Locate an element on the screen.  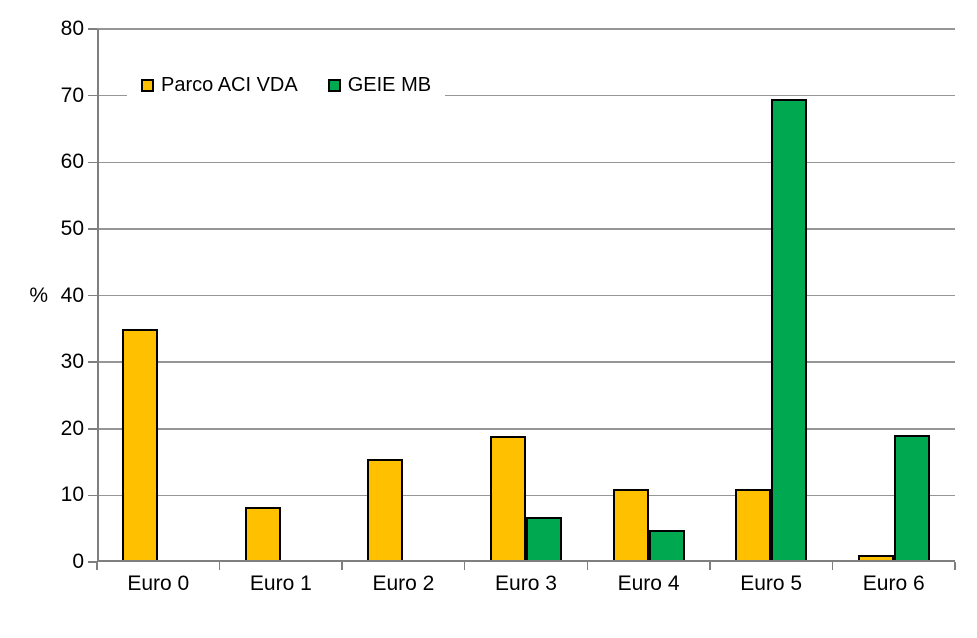
legend: Parco ACI VDA GEIE MB is located at coordinates (286, 85).